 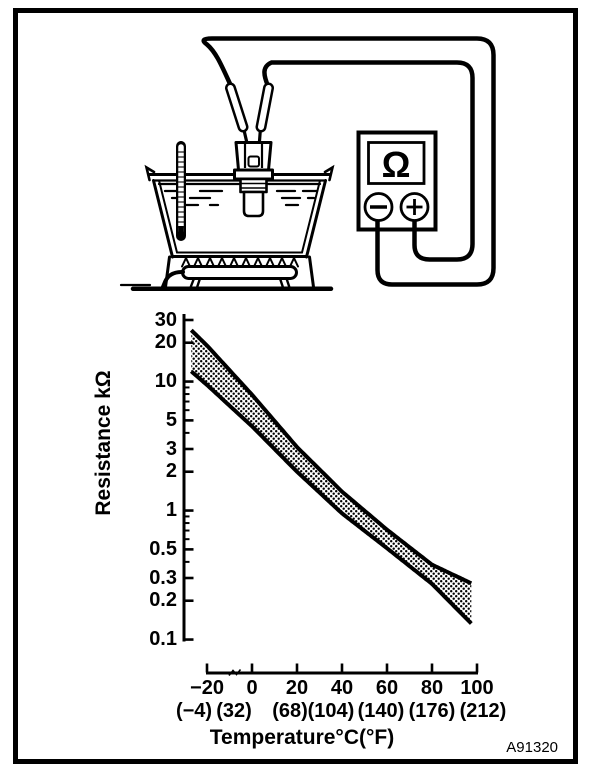 What do you see at coordinates (290, 711) in the screenshot?
I see `x-tick-label-f: (68)` at bounding box center [290, 711].